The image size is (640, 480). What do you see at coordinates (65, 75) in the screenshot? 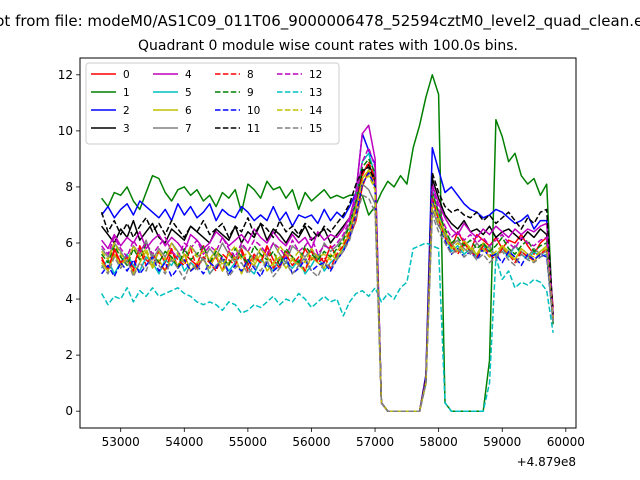
I see `y-tick-label: 12` at bounding box center [65, 75].